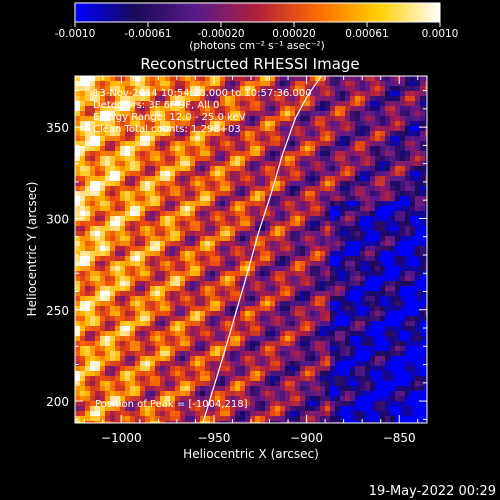  I want to click on y-tick-label: 200, so click(57, 402).